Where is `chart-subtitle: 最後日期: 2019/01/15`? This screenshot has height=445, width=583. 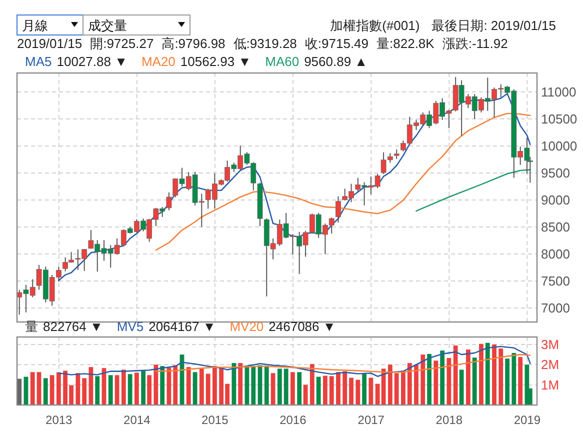 chart-subtitle: 最後日期: 2019/01/15 is located at coordinates (494, 25).